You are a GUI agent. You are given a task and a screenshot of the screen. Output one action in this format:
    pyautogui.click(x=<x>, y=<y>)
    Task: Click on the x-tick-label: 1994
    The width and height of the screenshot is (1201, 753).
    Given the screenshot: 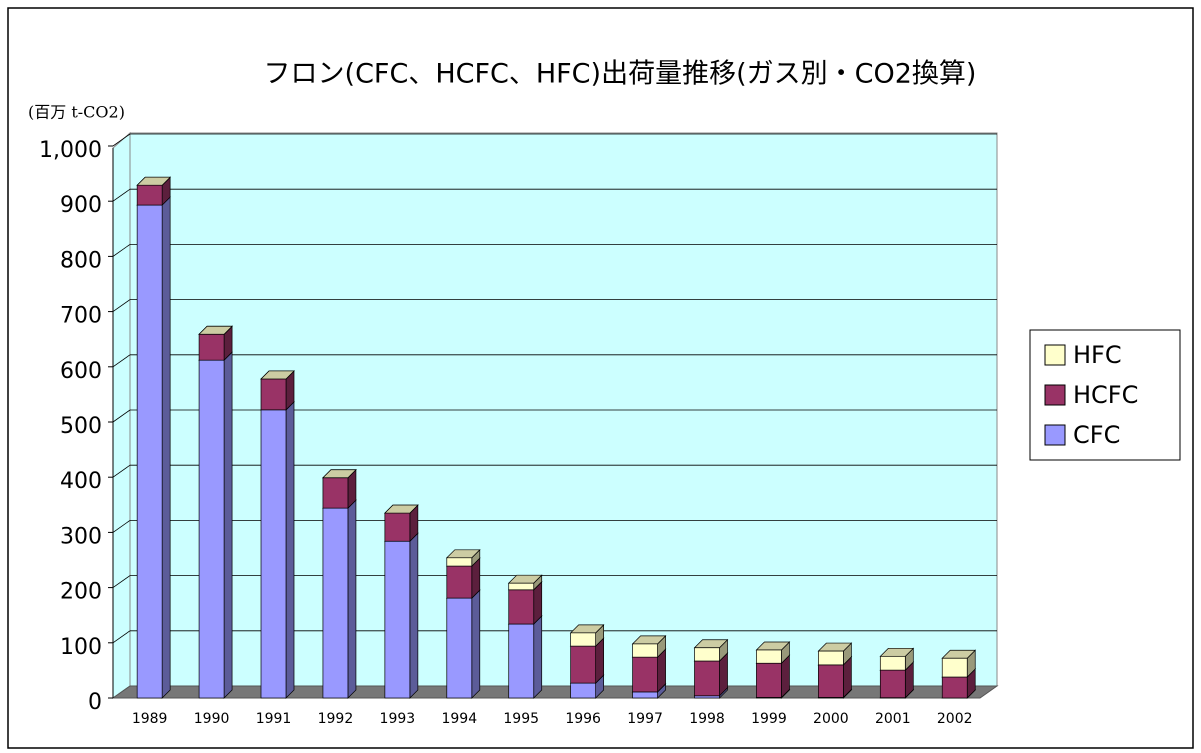 What is the action you would take?
    pyautogui.click(x=459, y=719)
    